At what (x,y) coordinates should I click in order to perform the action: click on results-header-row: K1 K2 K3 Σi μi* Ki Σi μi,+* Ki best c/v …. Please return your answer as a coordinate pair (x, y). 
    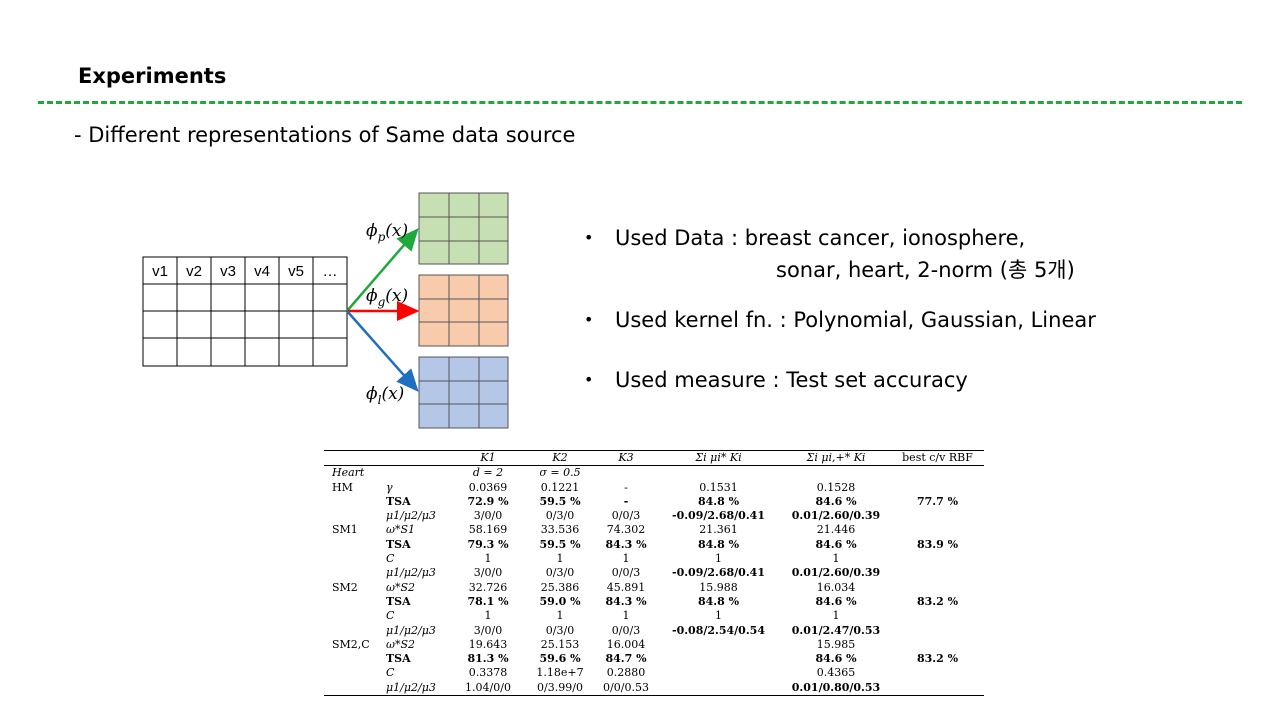
    Looking at the image, I should click on (654, 458).